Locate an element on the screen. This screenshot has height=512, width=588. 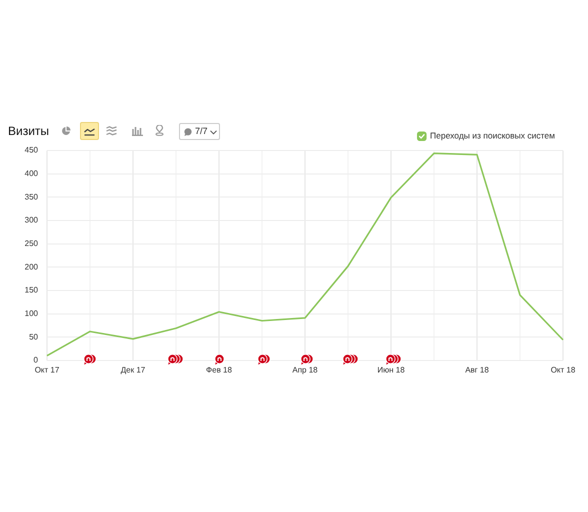
y-tick-label: 150 is located at coordinates (31, 290).